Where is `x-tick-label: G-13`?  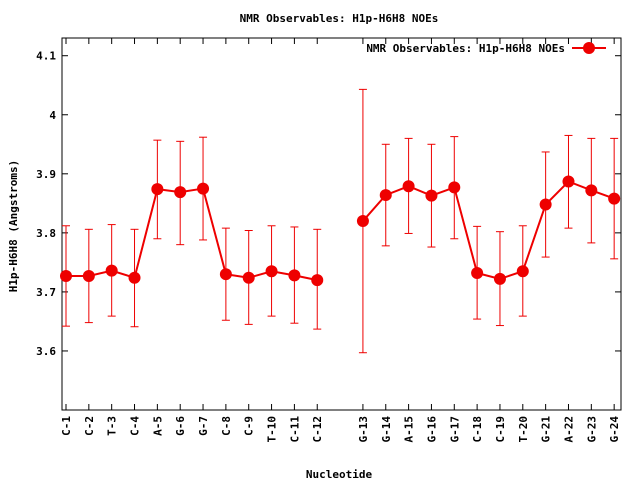 x-tick-label: G-13 is located at coordinates (363, 429).